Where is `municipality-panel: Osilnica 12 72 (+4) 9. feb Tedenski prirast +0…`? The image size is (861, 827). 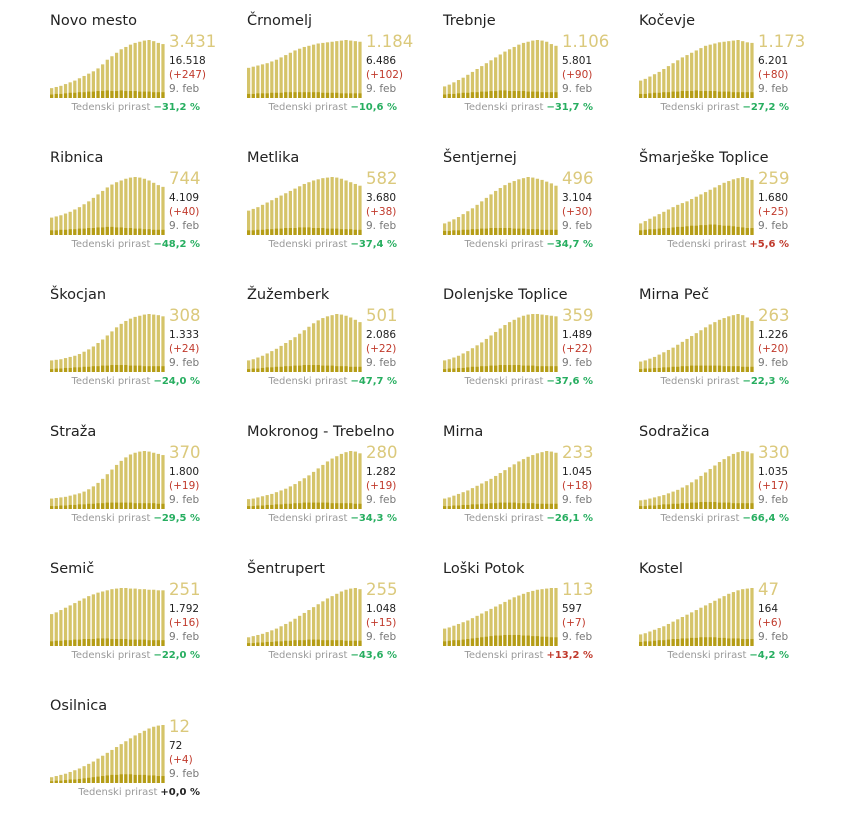
municipality-panel: Osilnica 12 72 (+4) 9. feb Tedenski prirast +0… is located at coordinates (148, 762).